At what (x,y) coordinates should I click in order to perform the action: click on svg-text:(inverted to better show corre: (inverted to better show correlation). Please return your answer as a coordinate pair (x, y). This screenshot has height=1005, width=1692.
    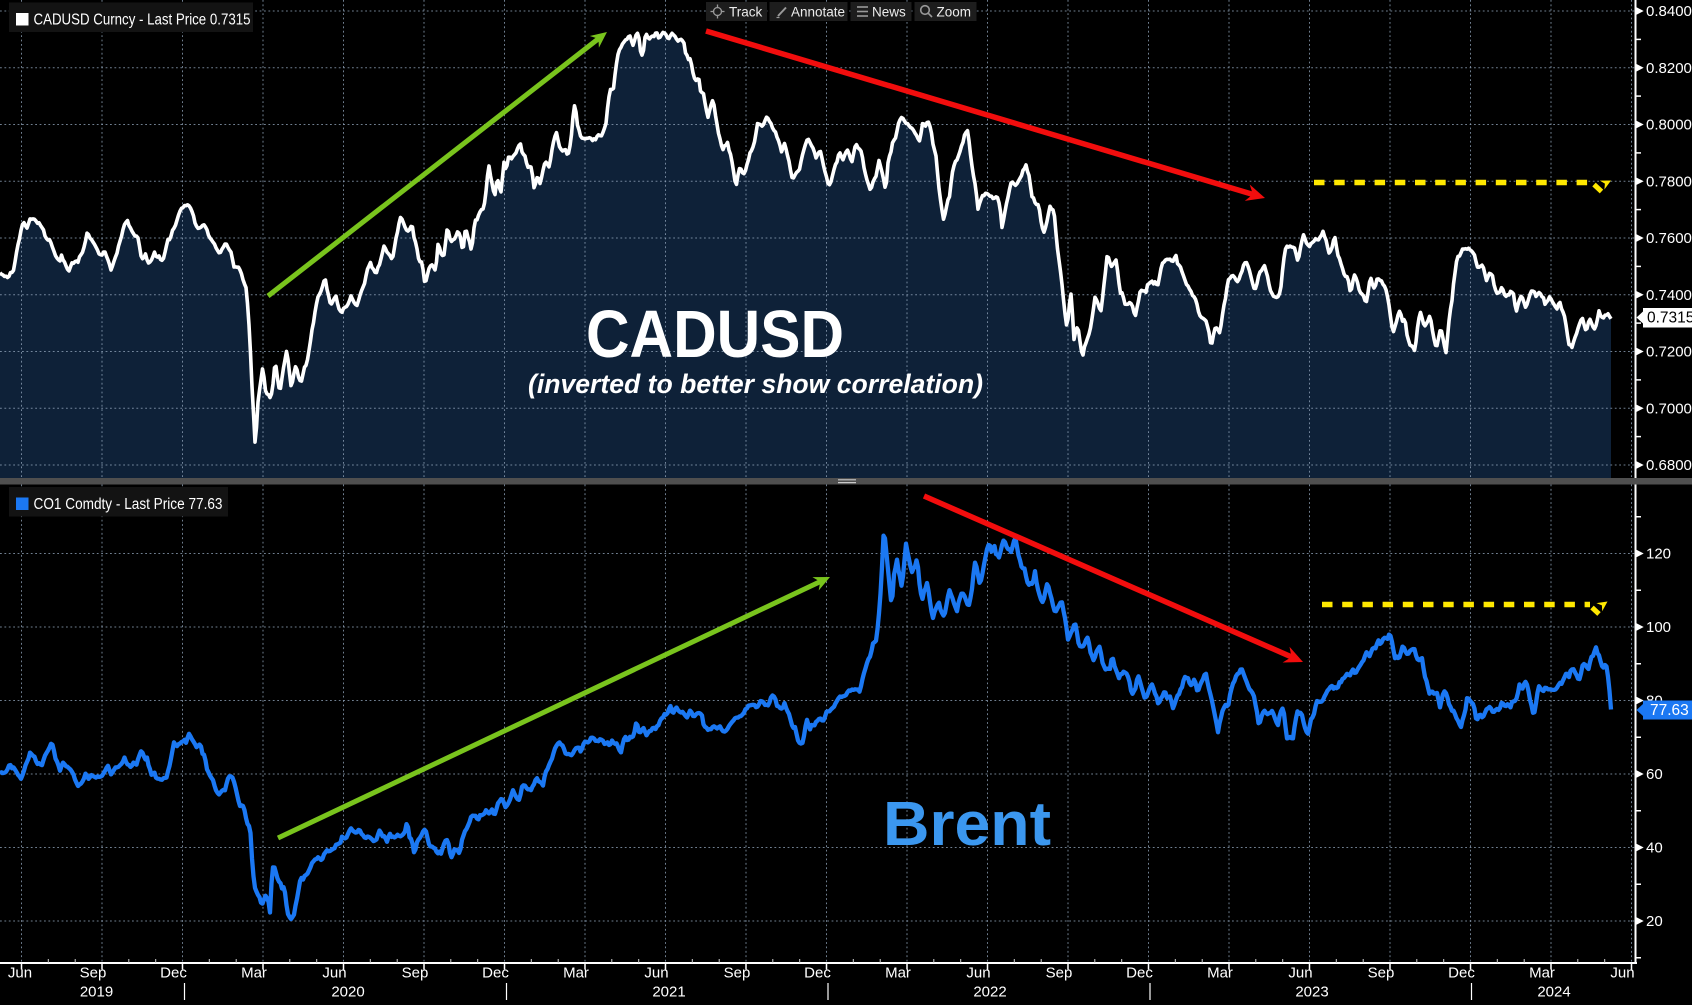
    Looking at the image, I should click on (755, 384).